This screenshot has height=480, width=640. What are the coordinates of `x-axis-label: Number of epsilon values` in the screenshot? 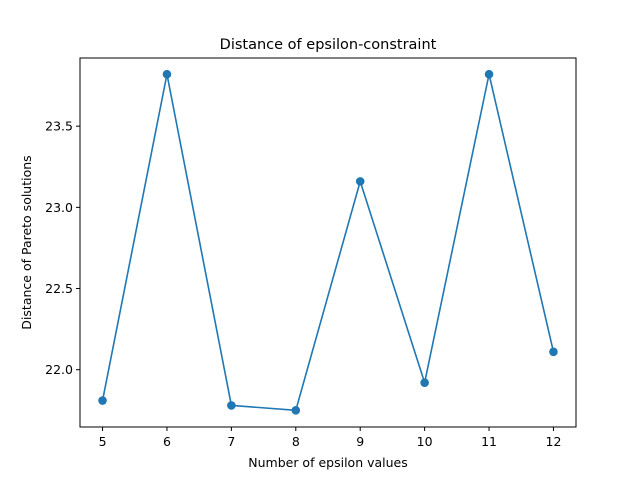 It's located at (328, 462).